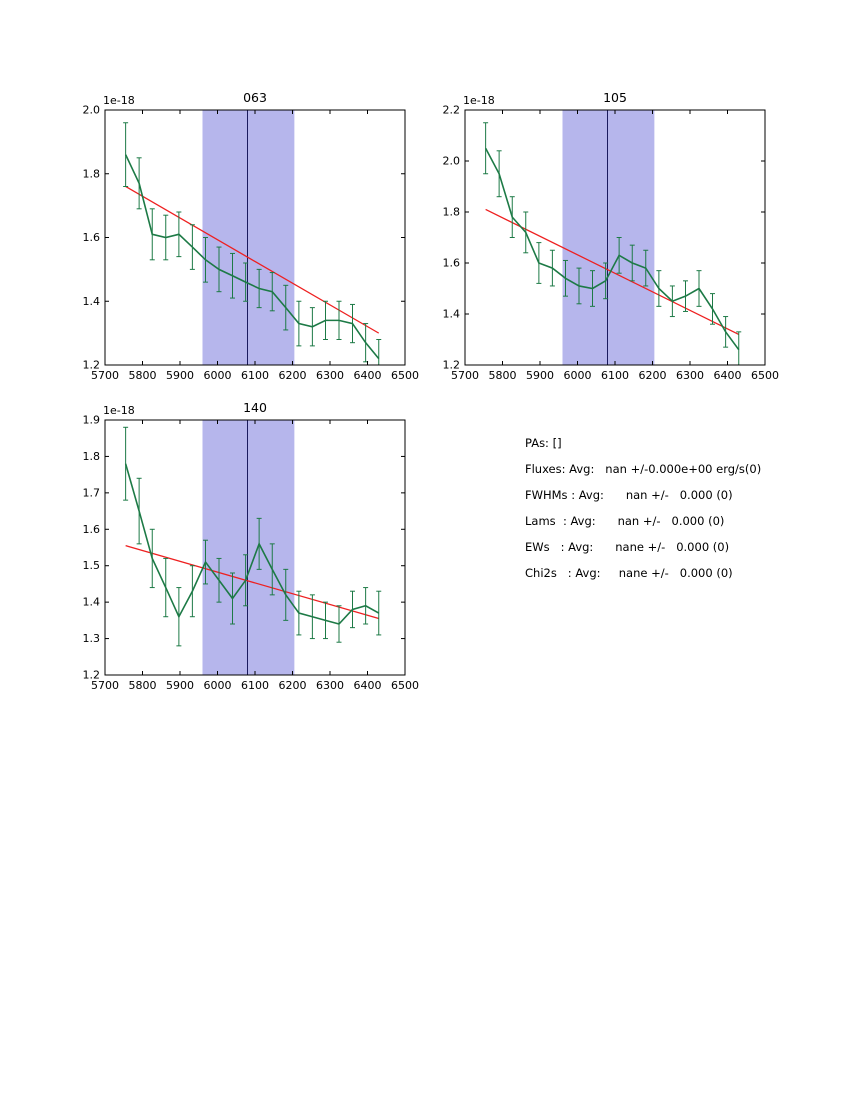 Image resolution: width=850 pixels, height=1100 pixels. What do you see at coordinates (629, 573) in the screenshot?
I see `stats-line-chi2s: Chi2s : Avg: nane +/- 0.000 (0)` at bounding box center [629, 573].